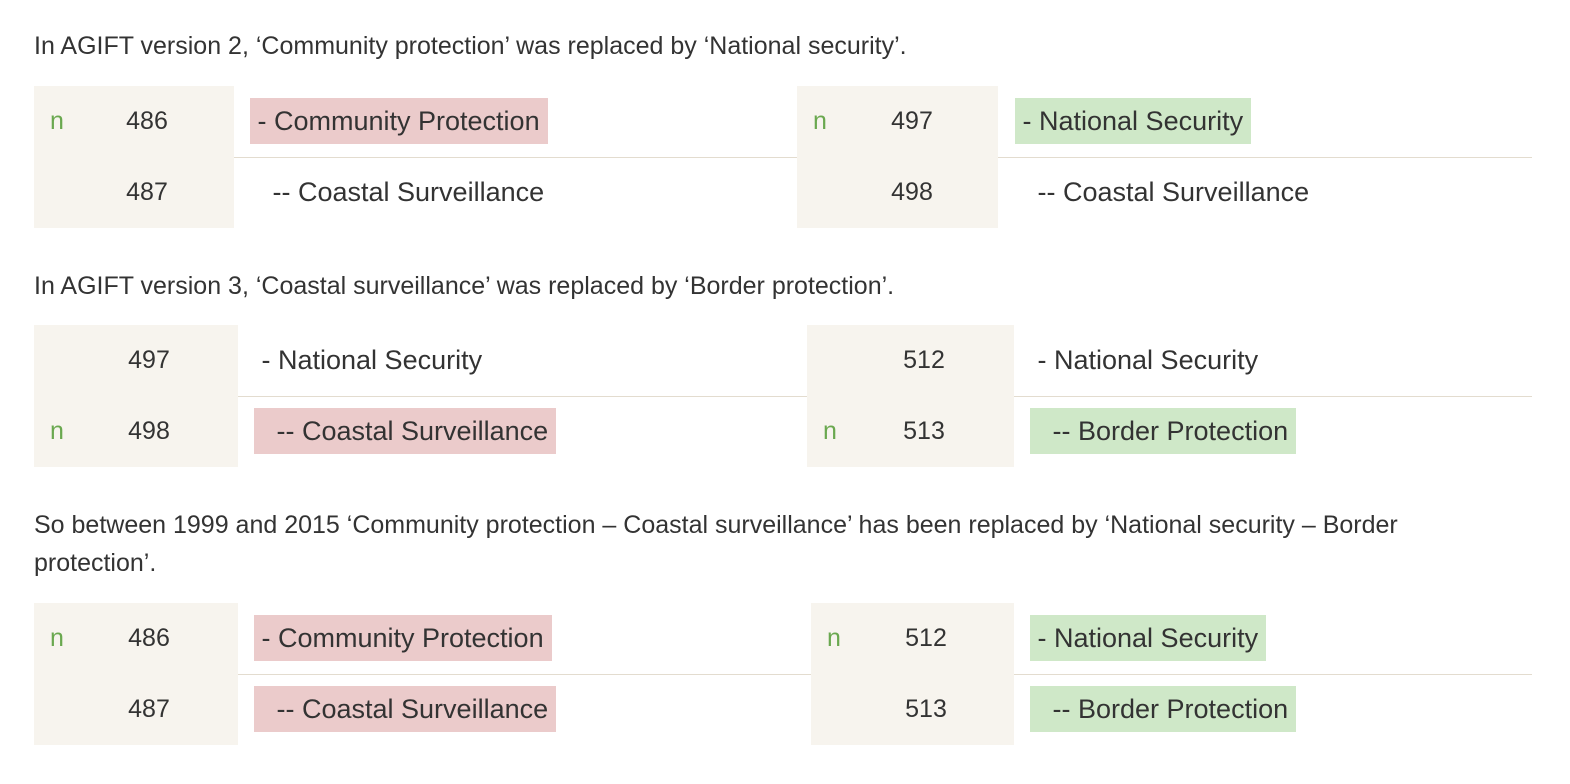  I want to click on diff-line: n 498 -- Coastal Surveillance, so click(420, 431).